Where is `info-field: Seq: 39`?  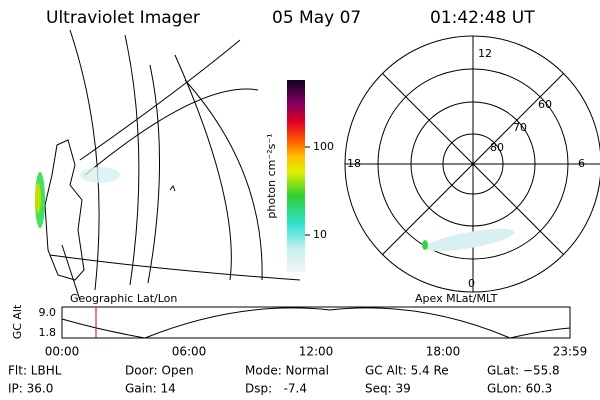
info-field: Seq: 39 is located at coordinates (388, 389).